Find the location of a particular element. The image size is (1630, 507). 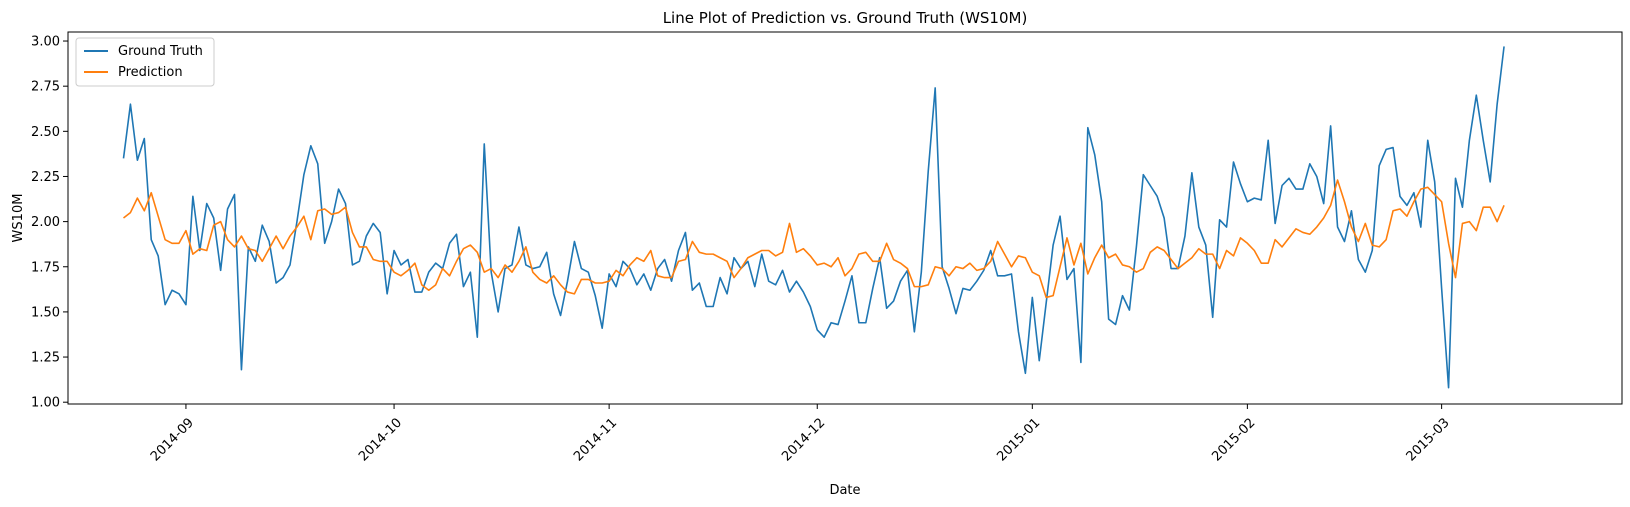

x-tick-label: 2014-11 is located at coordinates (595, 439).